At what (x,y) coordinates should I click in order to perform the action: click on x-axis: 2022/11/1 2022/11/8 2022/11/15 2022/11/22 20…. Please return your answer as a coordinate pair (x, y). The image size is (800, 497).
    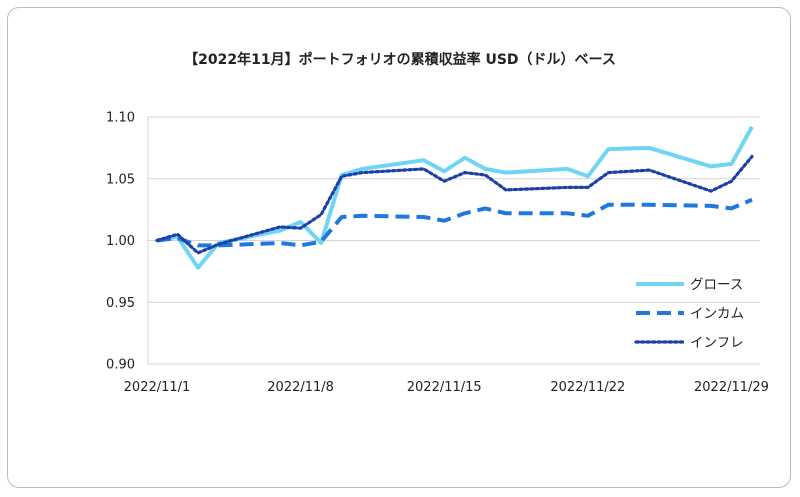
    Looking at the image, I should click on (446, 387).